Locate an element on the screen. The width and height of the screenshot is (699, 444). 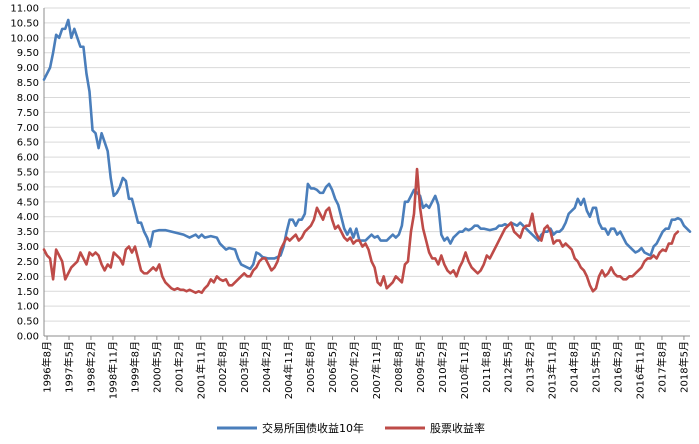
x-tick-label: 1997年5月 is located at coordinates (68, 367).